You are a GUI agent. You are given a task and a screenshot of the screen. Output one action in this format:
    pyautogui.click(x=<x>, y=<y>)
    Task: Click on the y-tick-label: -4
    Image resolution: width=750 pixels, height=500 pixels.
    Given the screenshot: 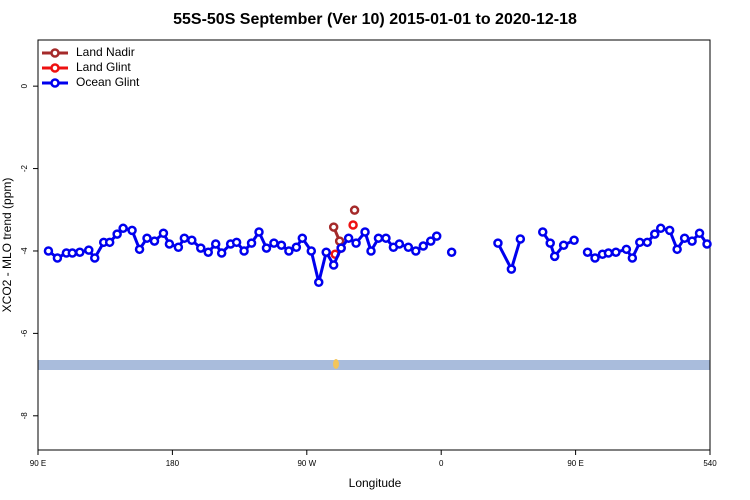 What is the action you would take?
    pyautogui.click(x=24, y=251)
    